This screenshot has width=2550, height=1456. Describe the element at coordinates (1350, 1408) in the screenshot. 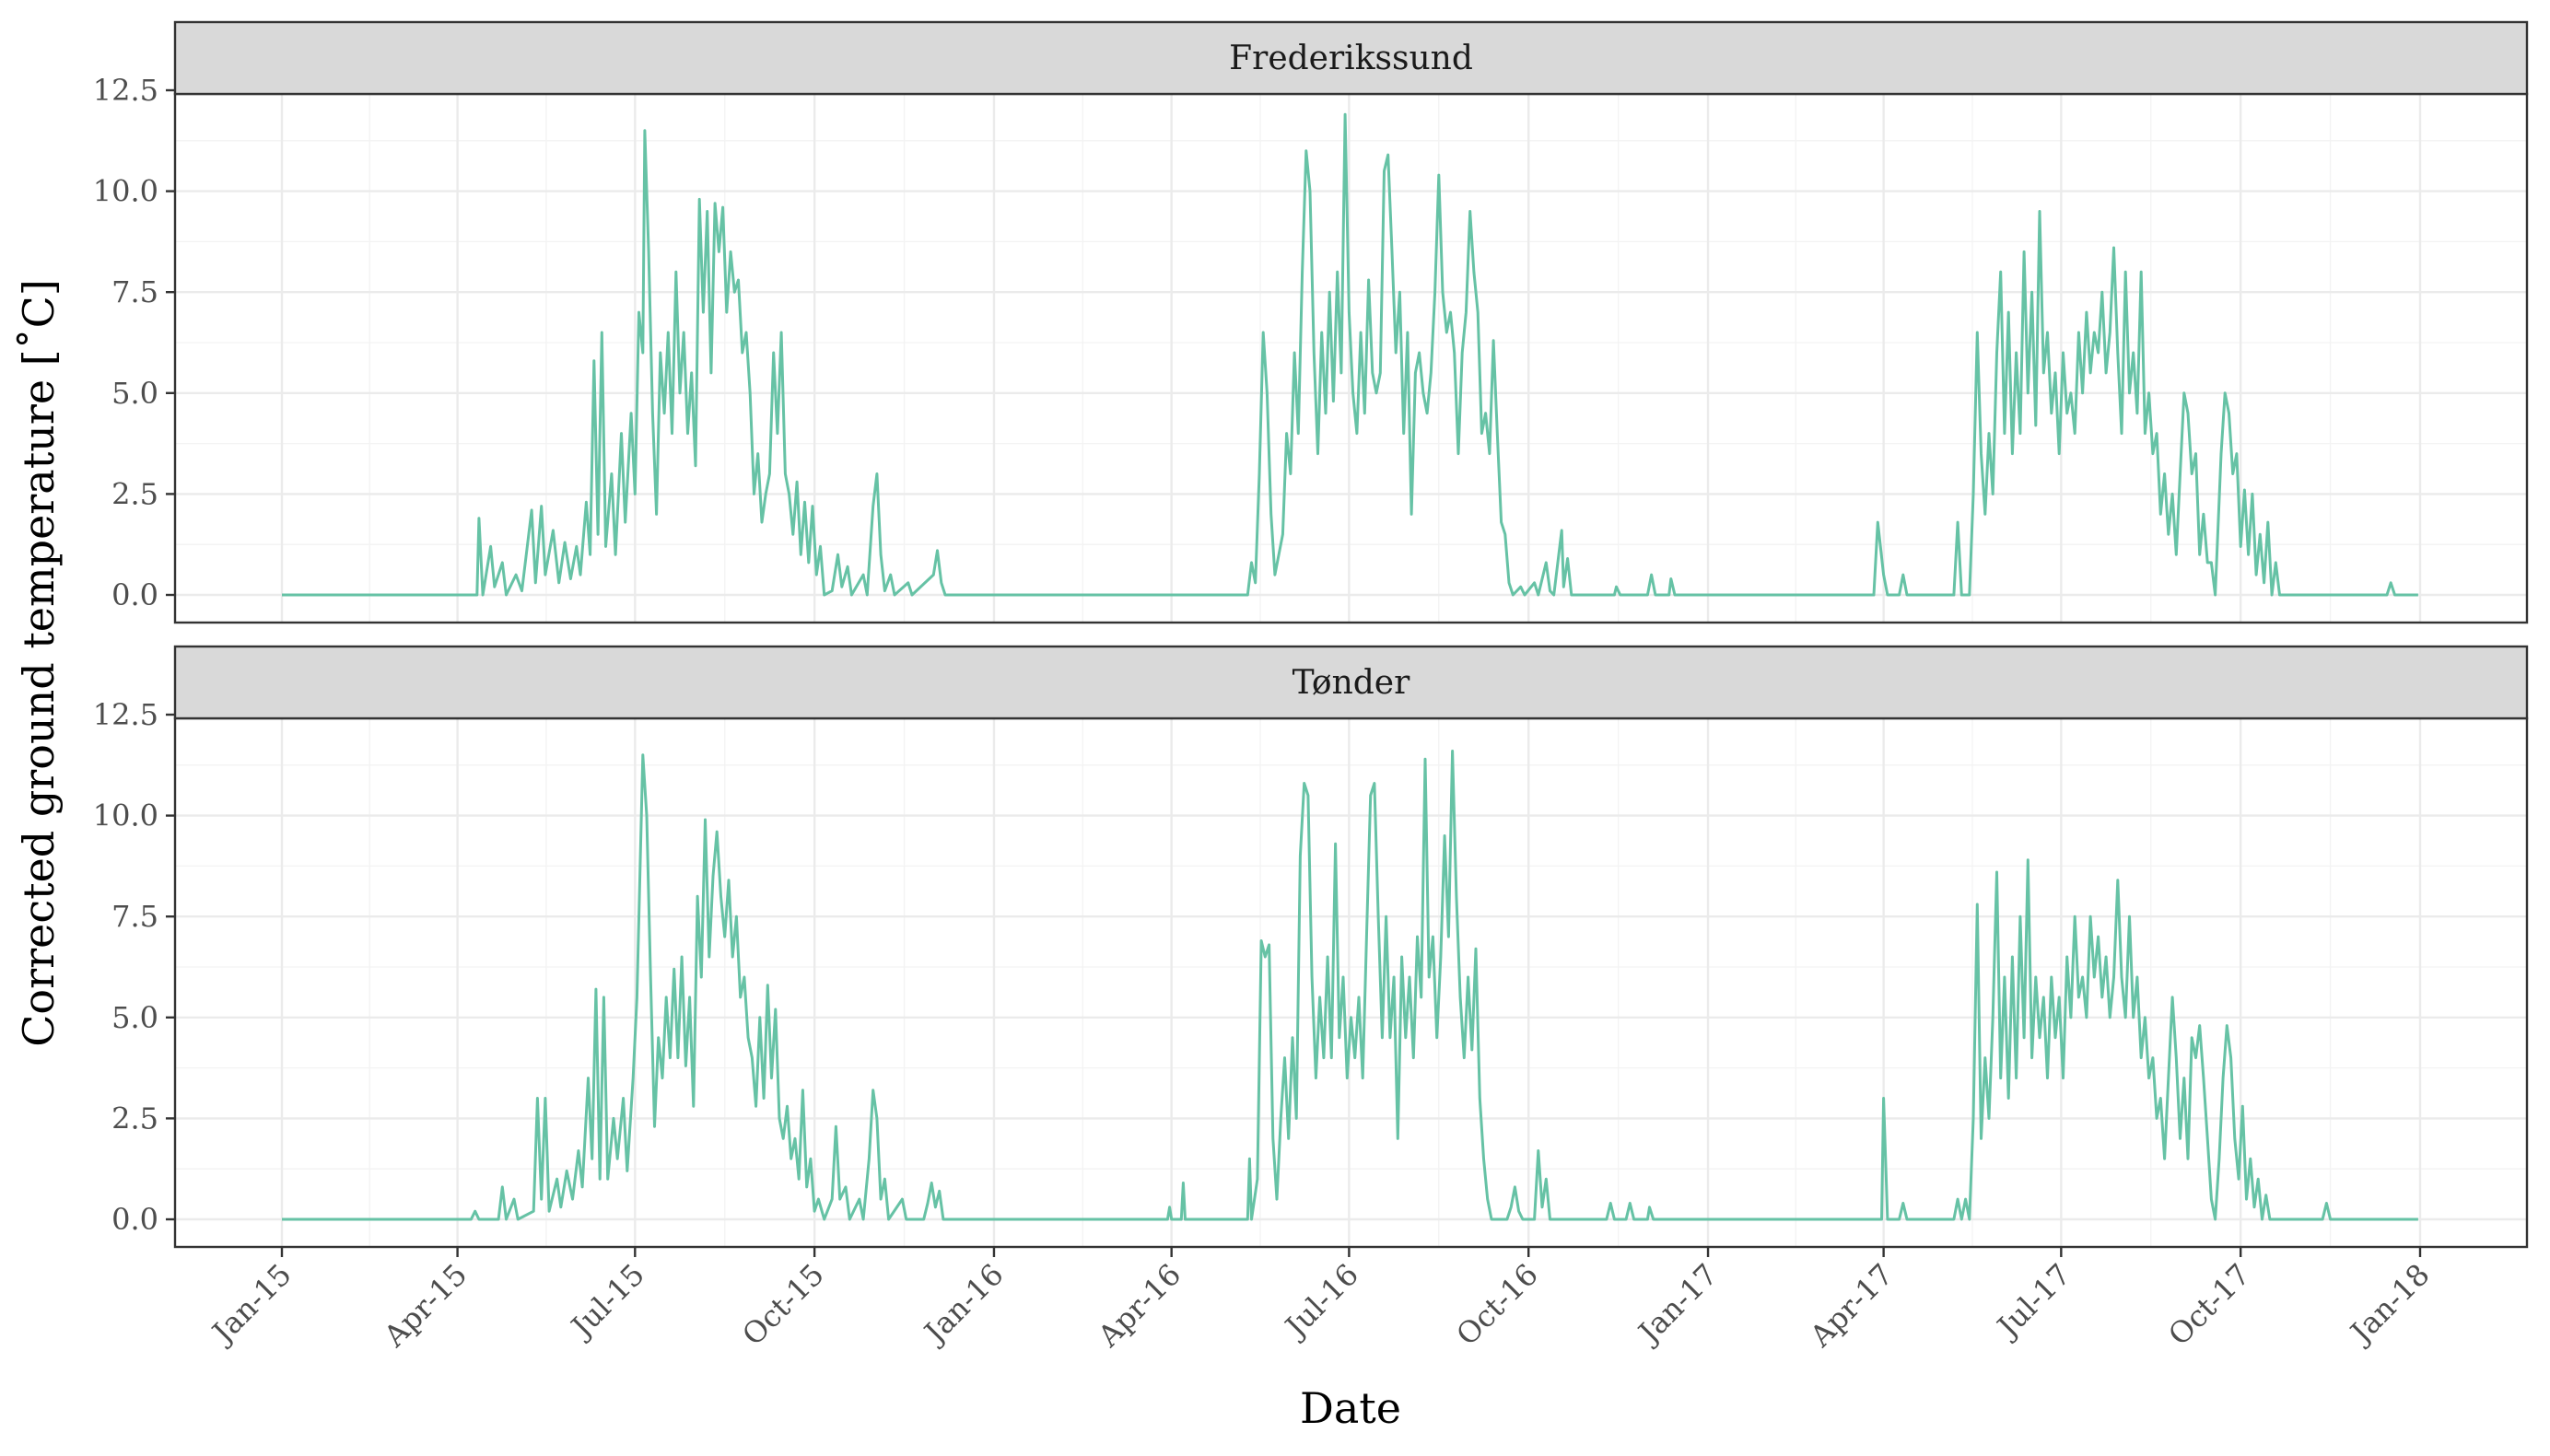

I see `x-axis-title: Date` at that location.